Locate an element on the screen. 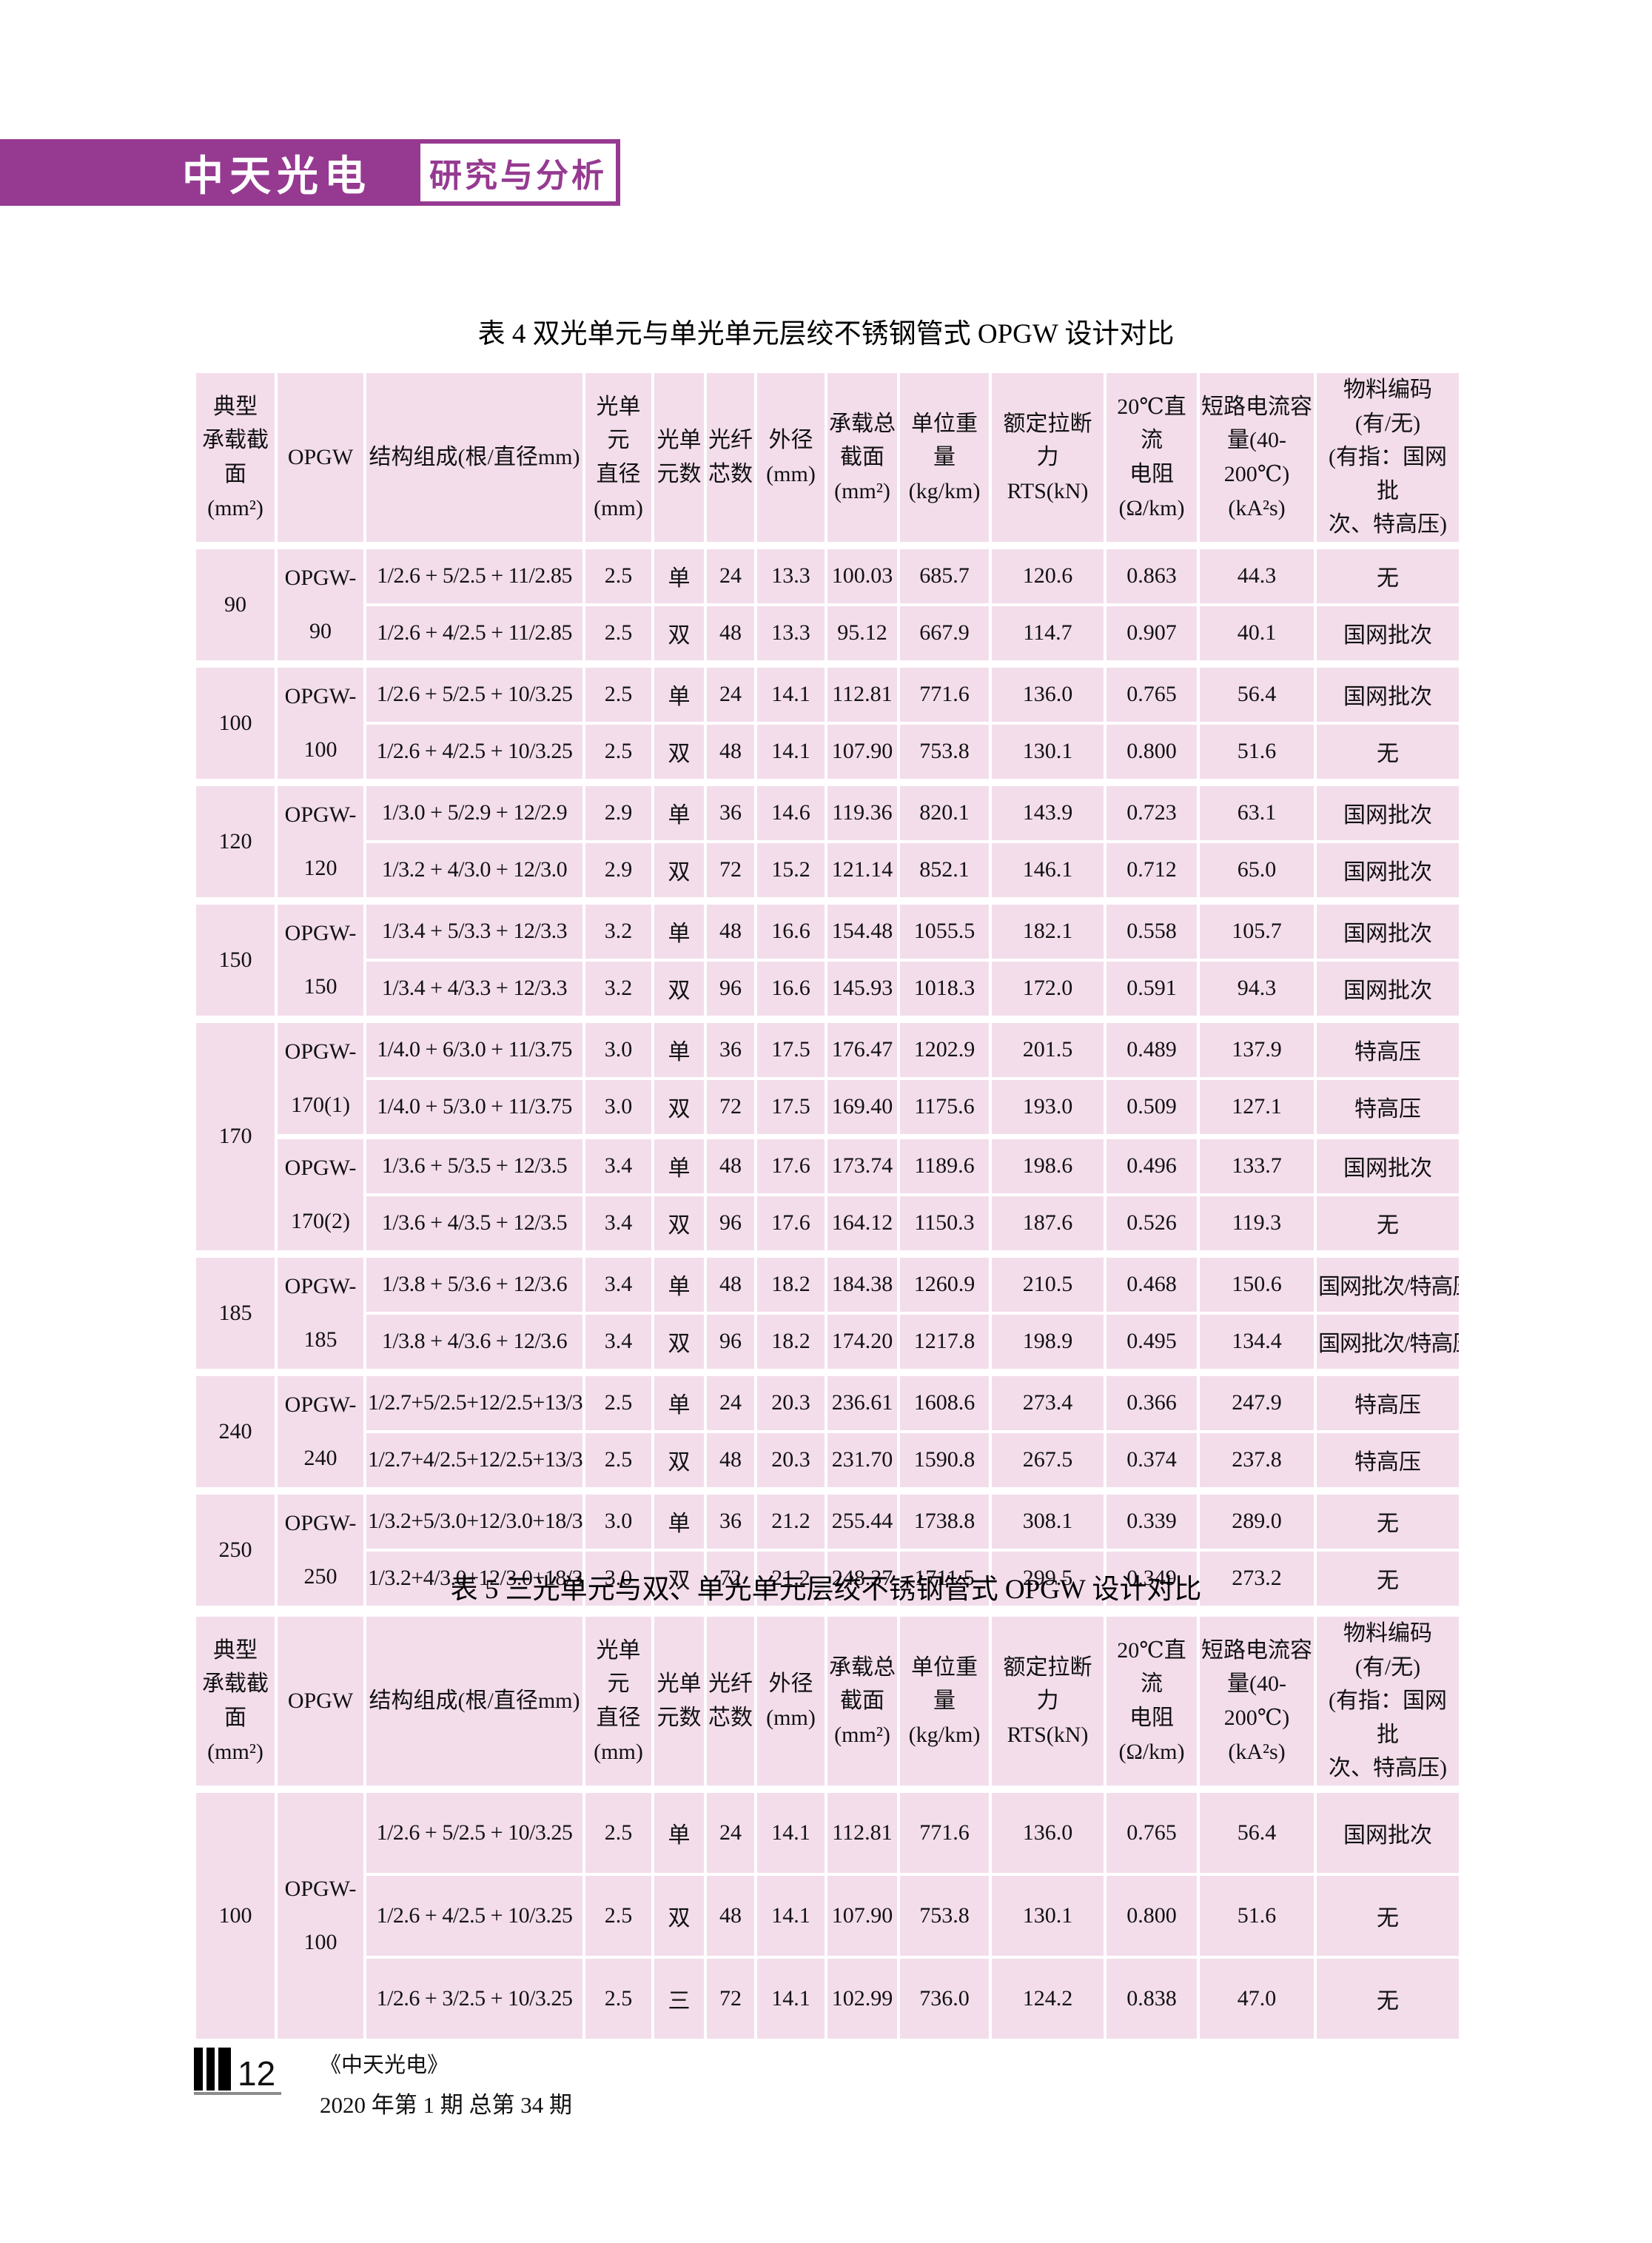  table4-cell-rts: 143.9 is located at coordinates (1048, 810).